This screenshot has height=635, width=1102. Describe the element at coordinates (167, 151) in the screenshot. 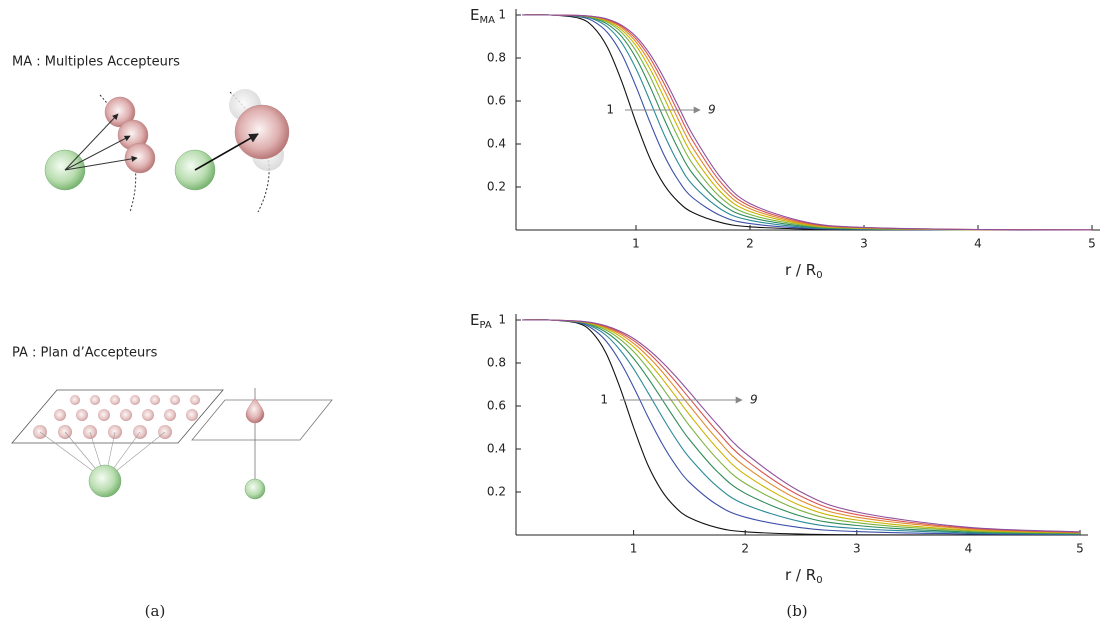

I see `ma-diagram` at that location.